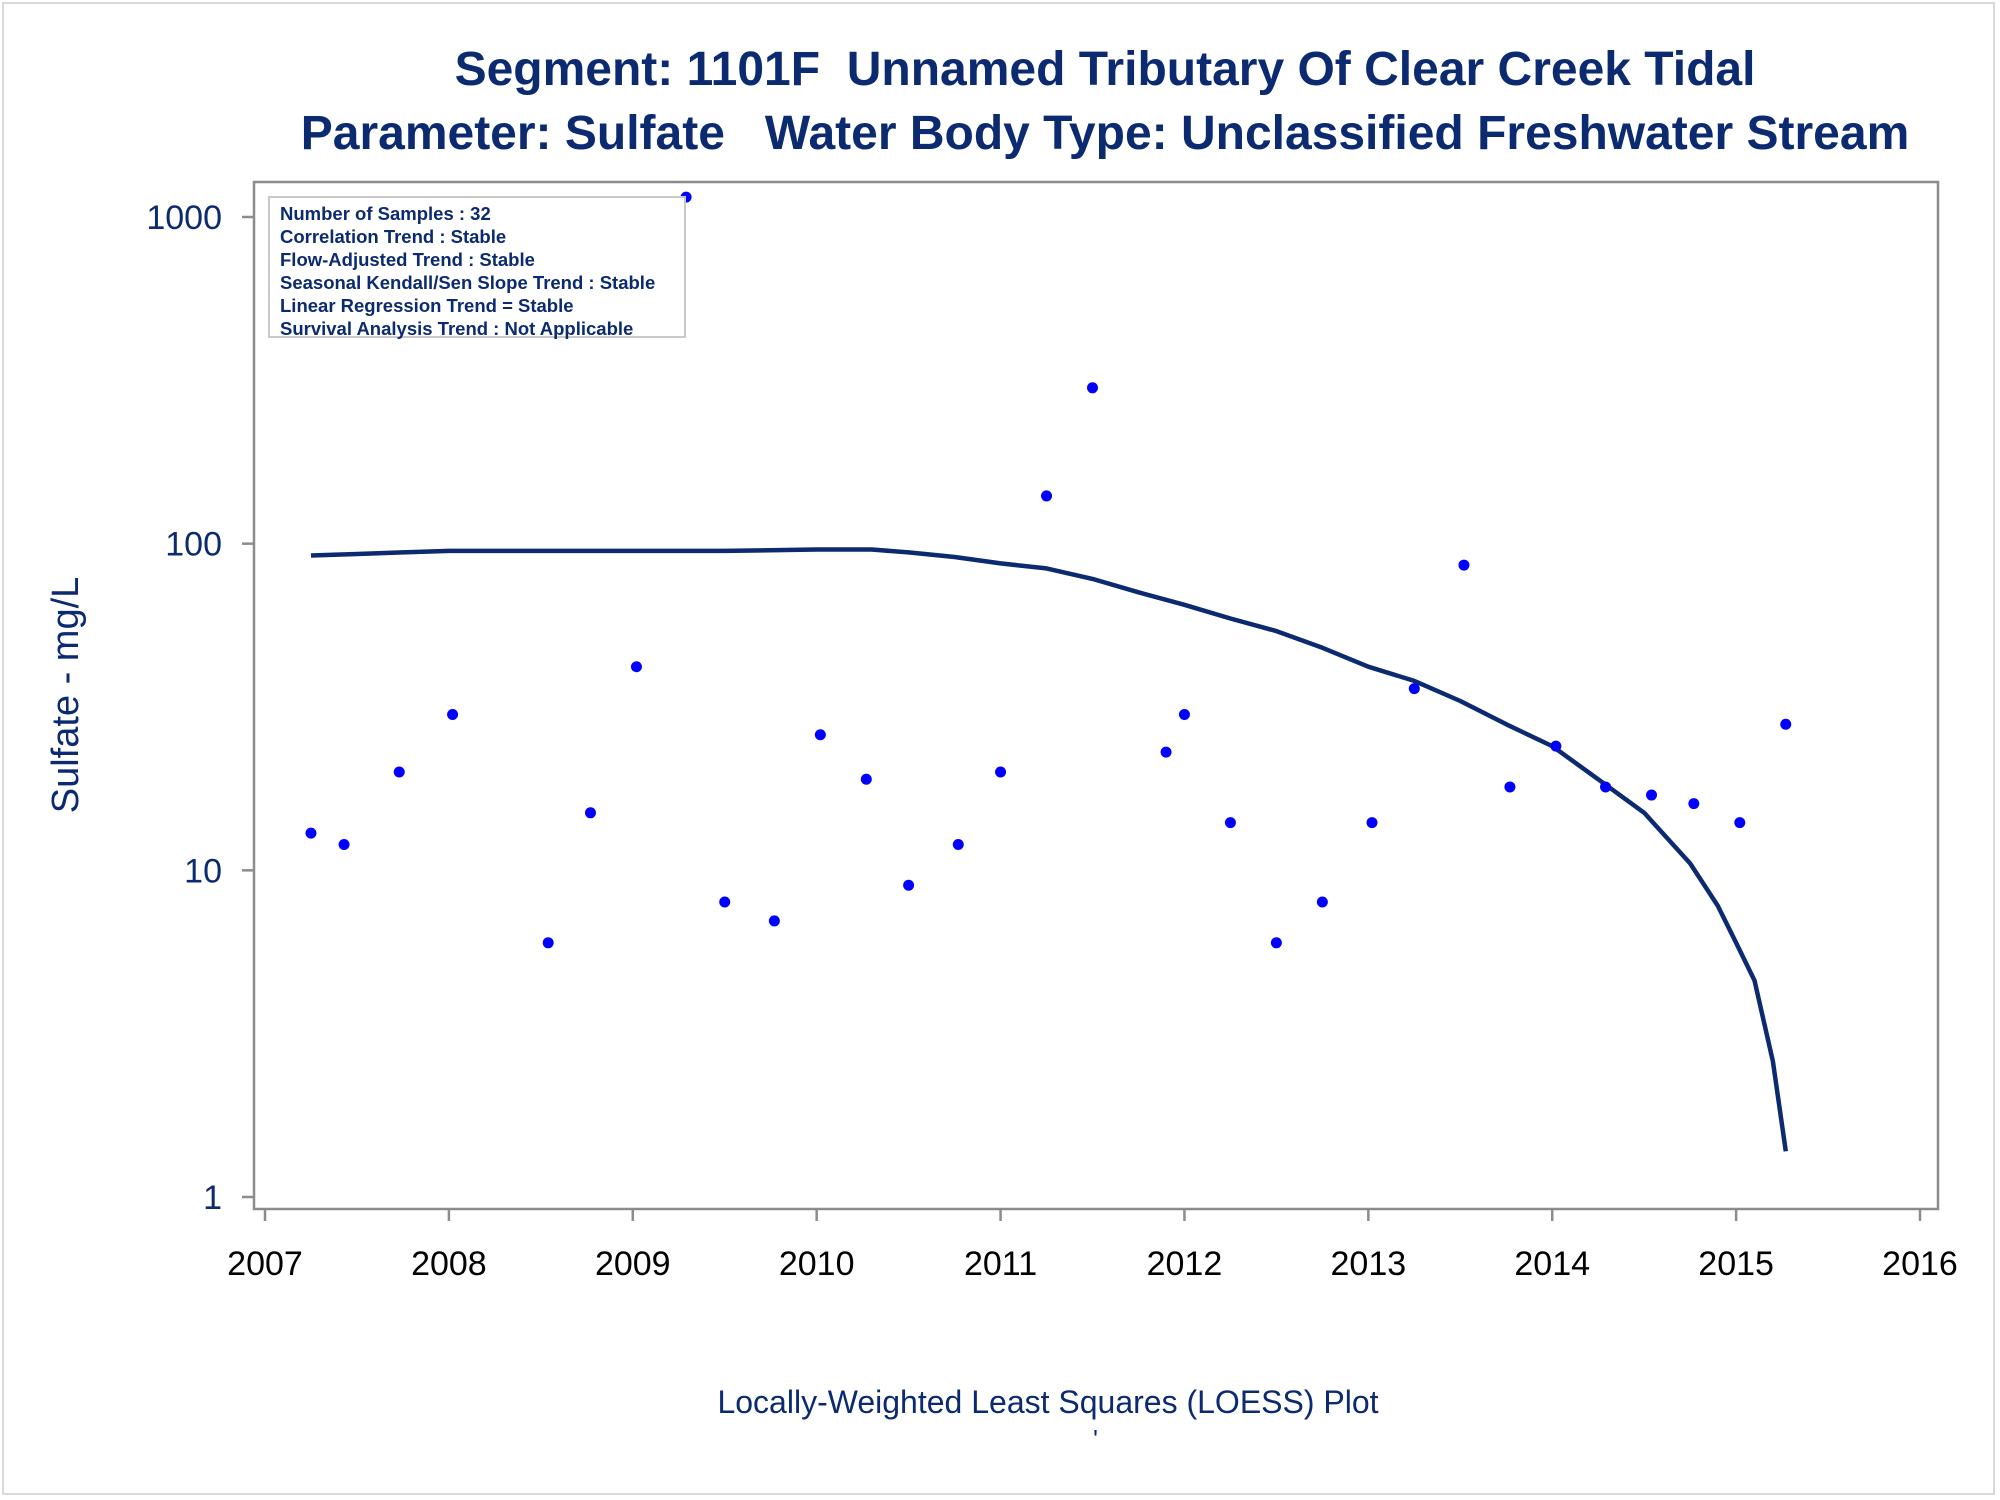  I want to click on x-tick-label: 2015, so click(1736, 1264).